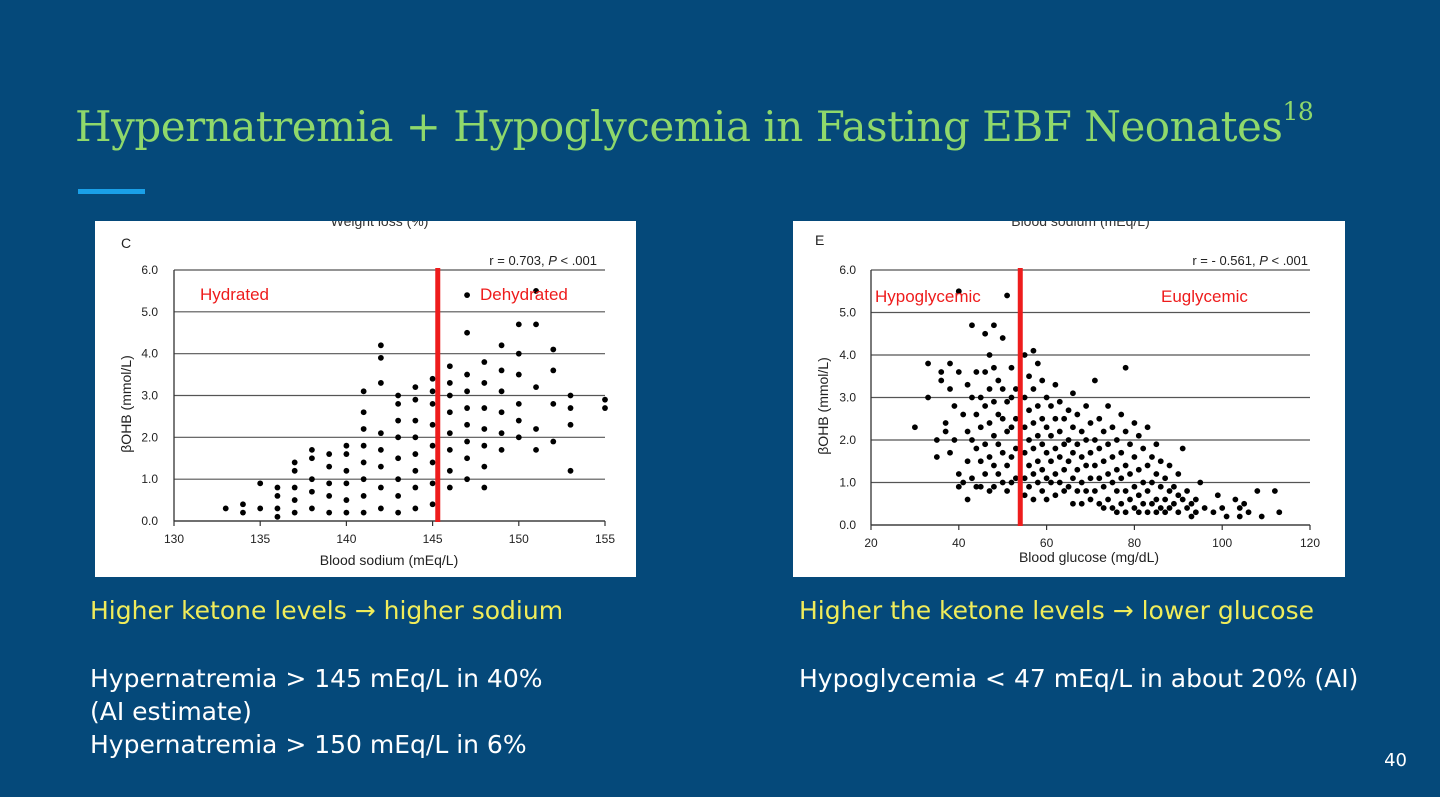 This screenshot has height=797, width=1440. I want to click on chart1-region-label: Dehydrated, so click(524, 294).